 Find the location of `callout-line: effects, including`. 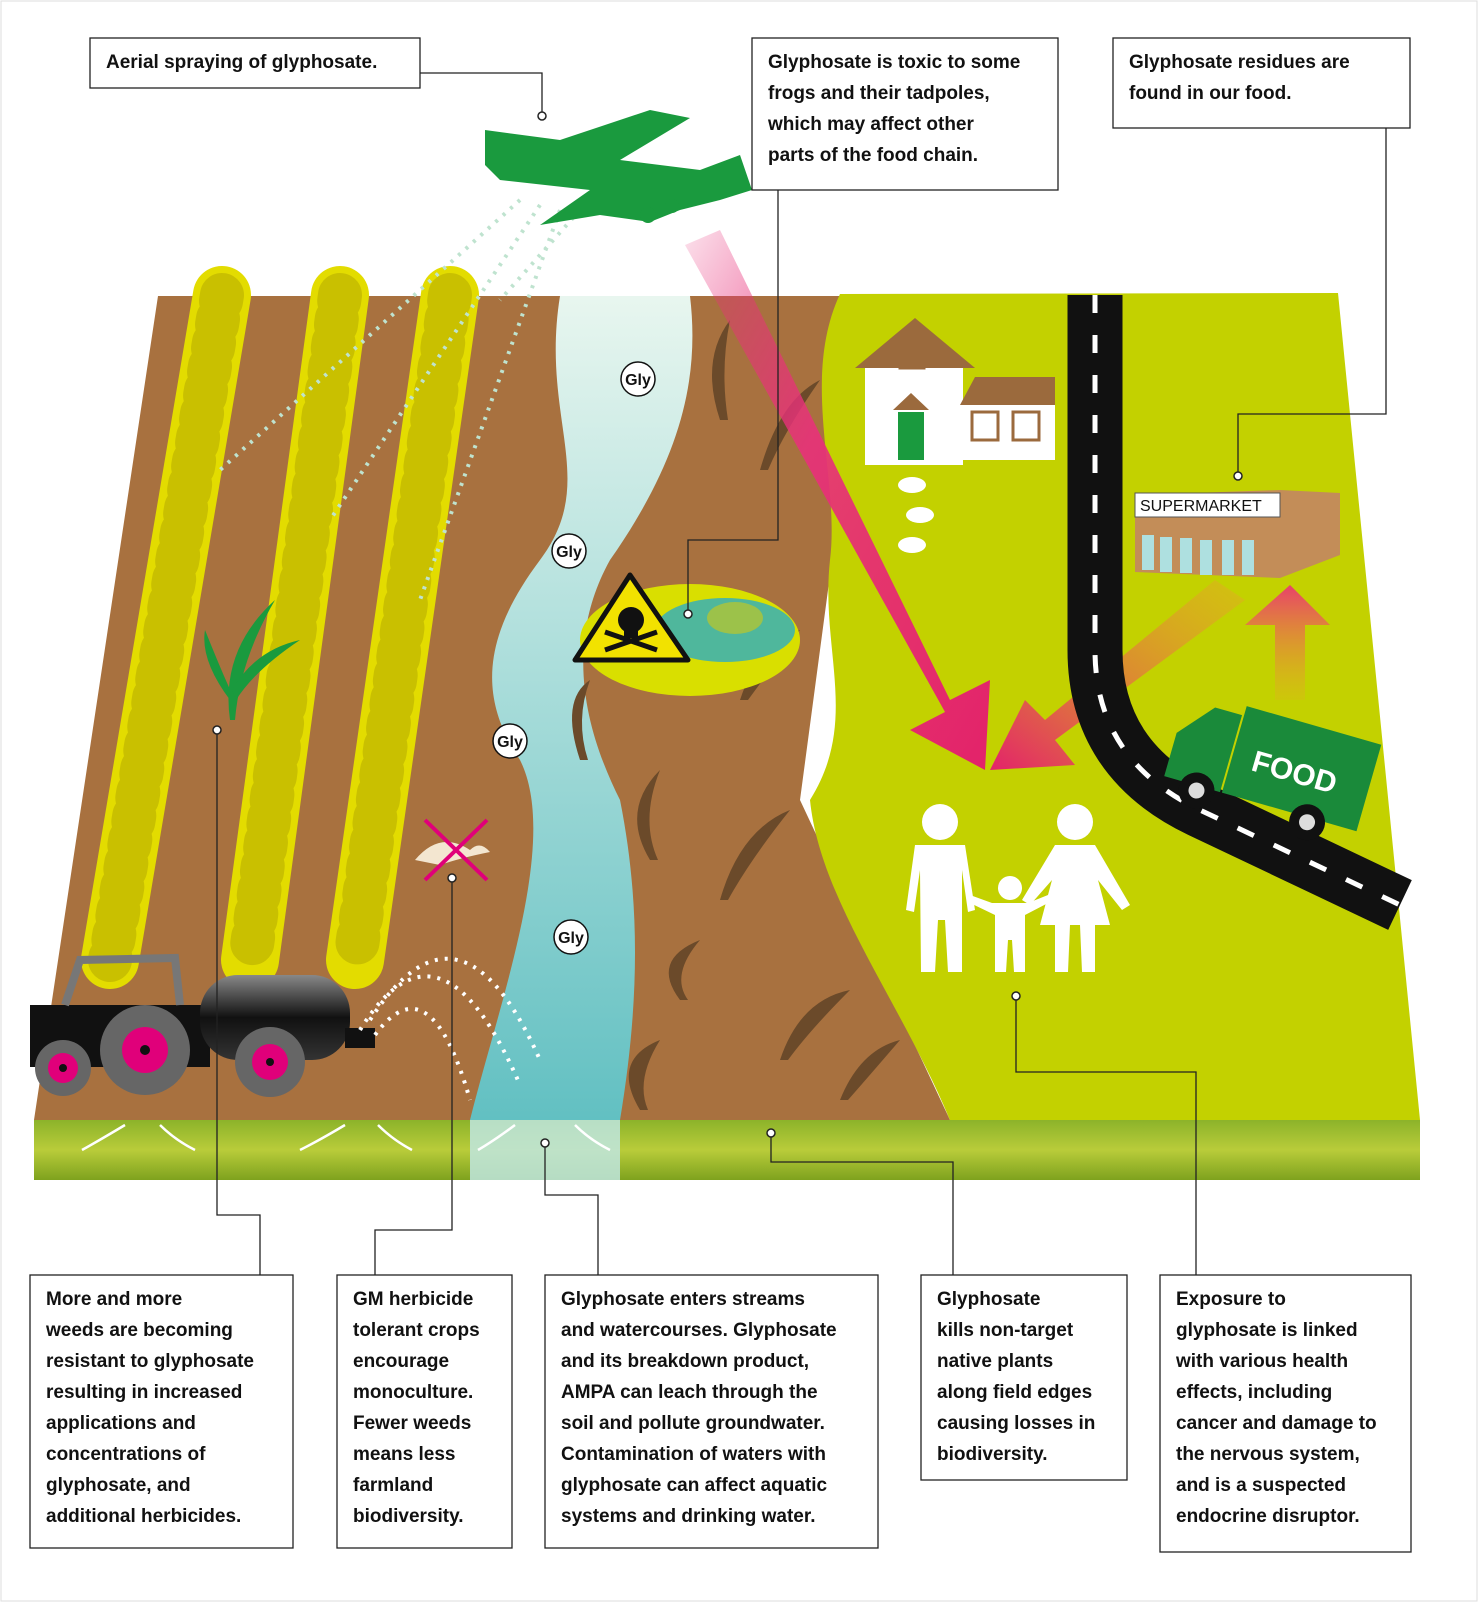

callout-line: effects, including is located at coordinates (1254, 1392).